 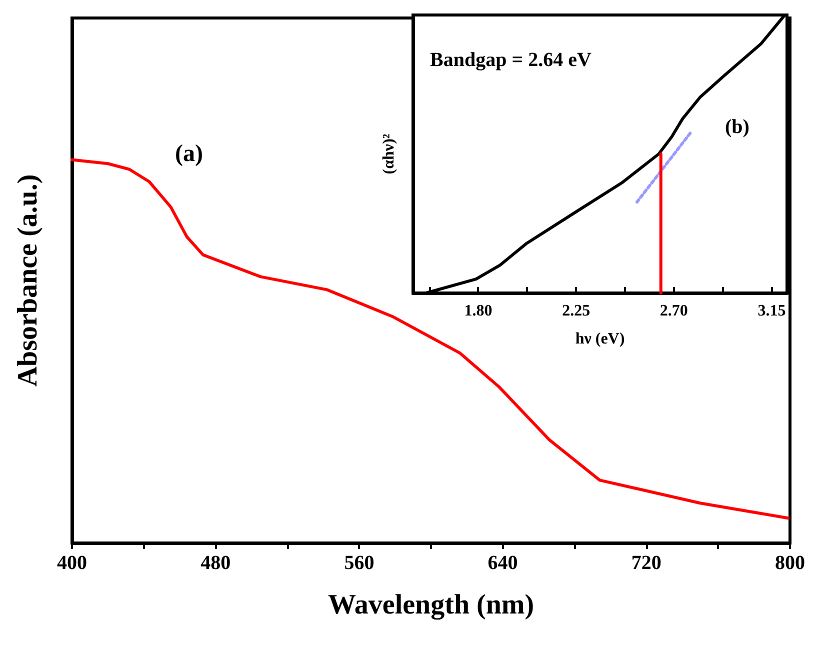 What do you see at coordinates (737, 127) in the screenshot?
I see `annotation: (b)` at bounding box center [737, 127].